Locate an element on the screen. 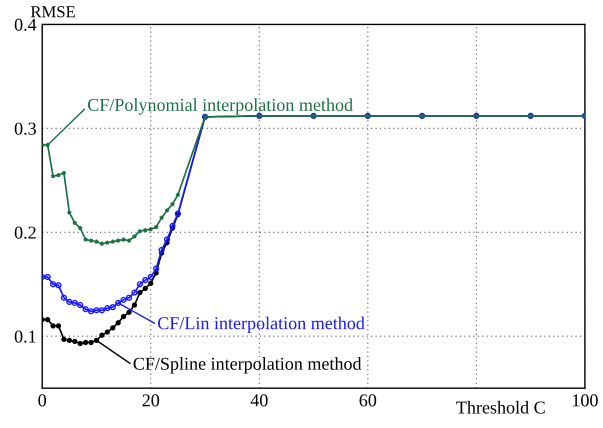  x-tick-label: 100 is located at coordinates (585, 400).